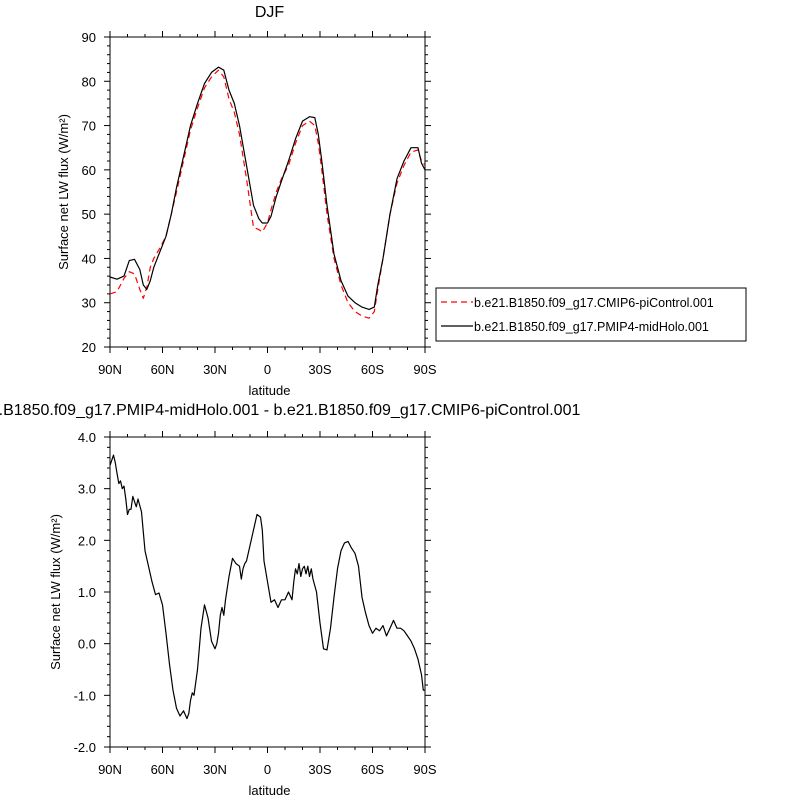 The image size is (800, 800). Describe the element at coordinates (87, 592) in the screenshot. I see `y-tick-label: 1.0` at that location.